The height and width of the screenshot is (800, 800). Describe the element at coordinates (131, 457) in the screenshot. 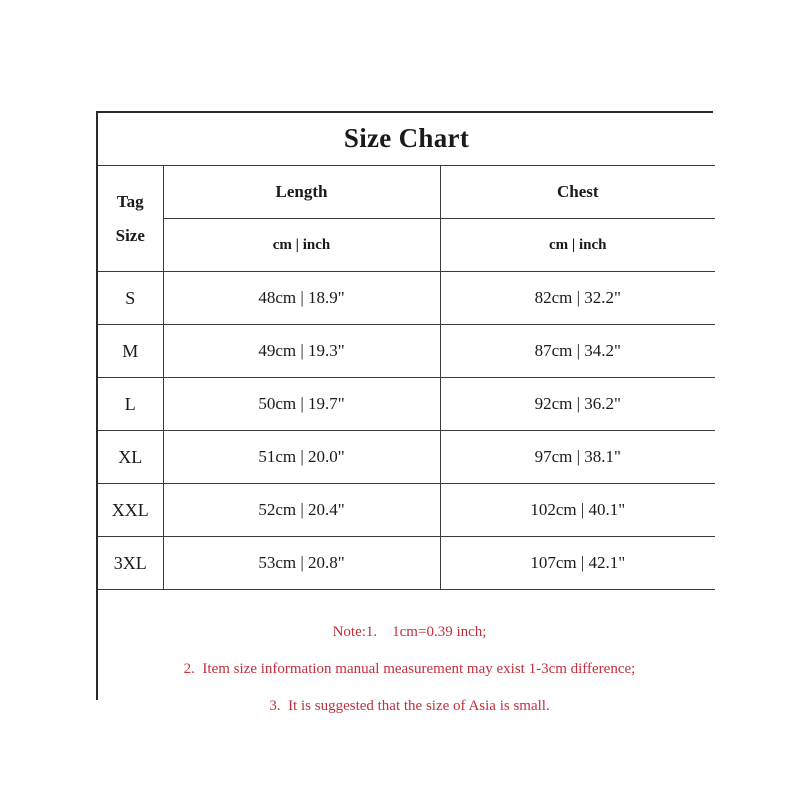

I see `size-label-xl: XL` at that location.